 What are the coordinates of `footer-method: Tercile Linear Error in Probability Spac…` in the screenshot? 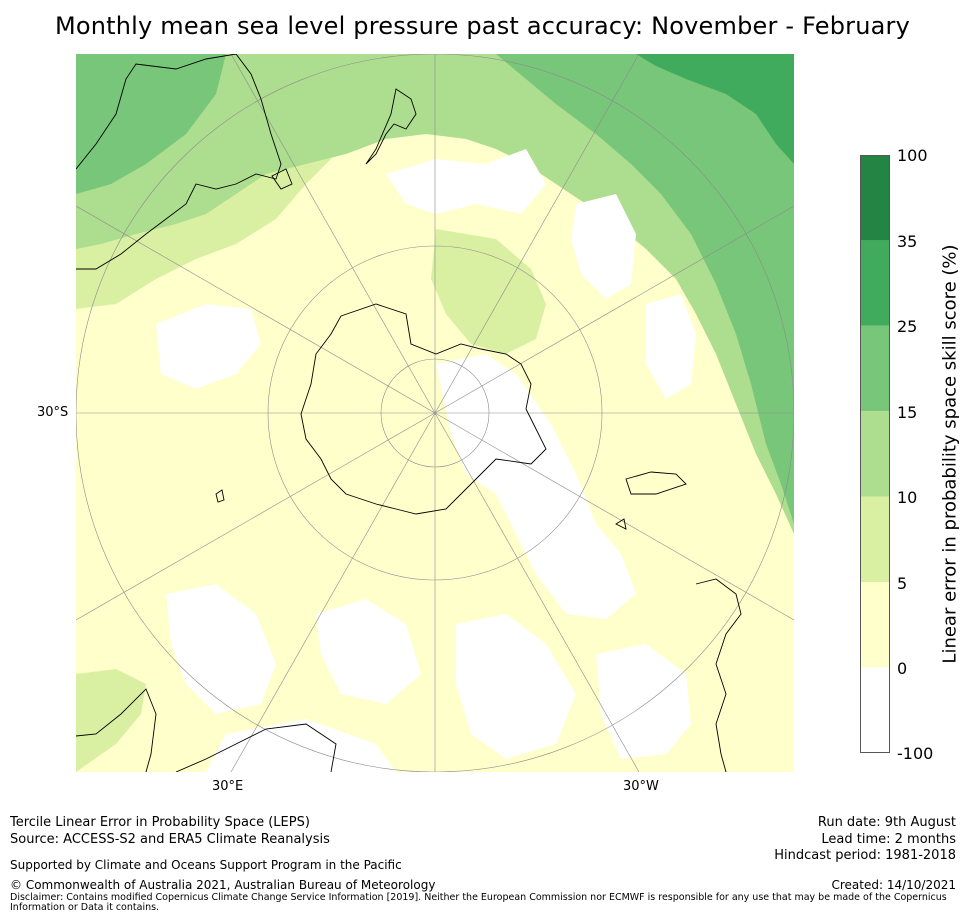 It's located at (160, 822).